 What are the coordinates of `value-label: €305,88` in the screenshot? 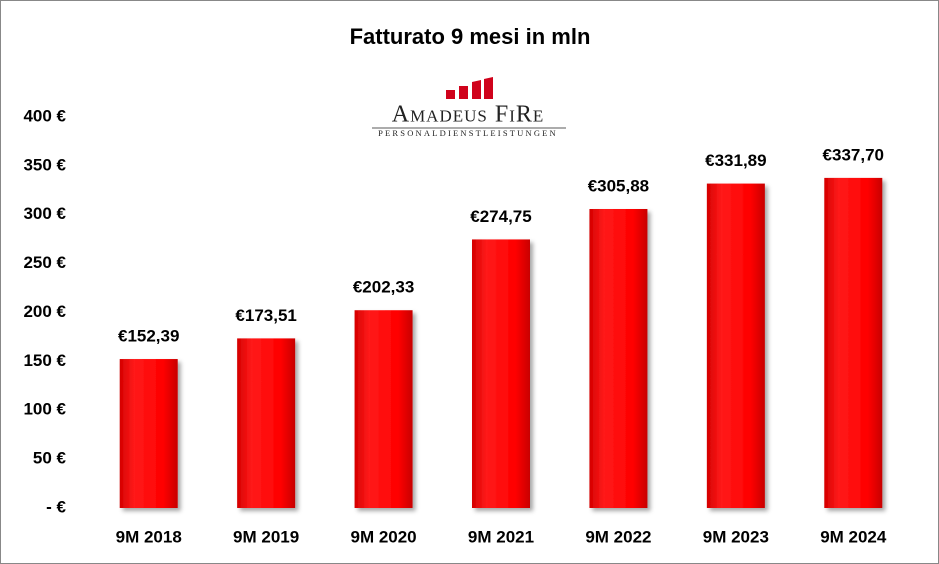 It's located at (618, 185).